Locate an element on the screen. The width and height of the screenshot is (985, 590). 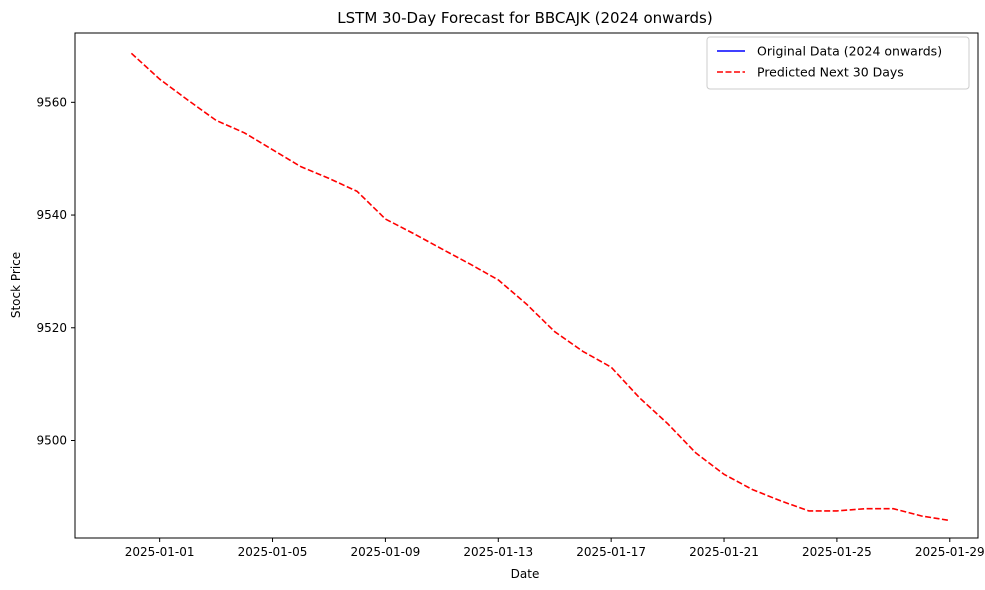
x-tick-label: 2025-01-09 is located at coordinates (386, 552).